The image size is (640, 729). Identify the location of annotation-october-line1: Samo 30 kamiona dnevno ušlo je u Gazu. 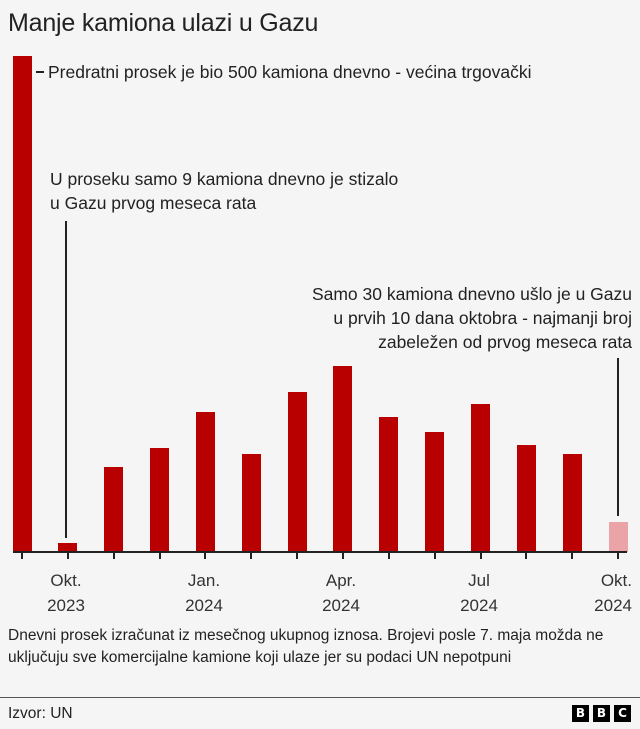
(471, 294).